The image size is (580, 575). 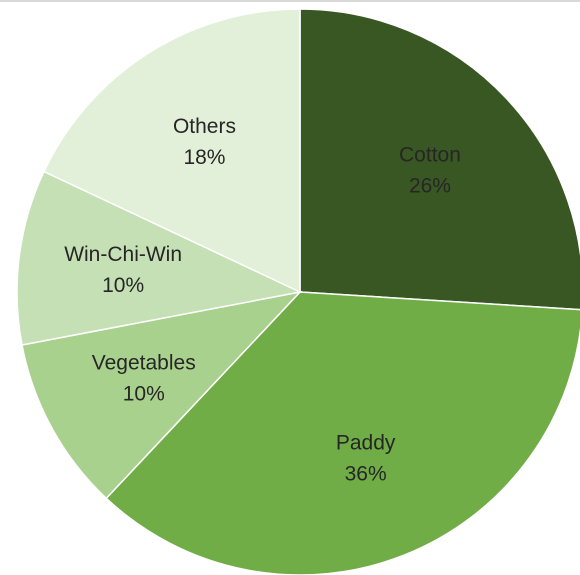 What do you see at coordinates (204, 126) in the screenshot?
I see `slice-label-others: Others` at bounding box center [204, 126].